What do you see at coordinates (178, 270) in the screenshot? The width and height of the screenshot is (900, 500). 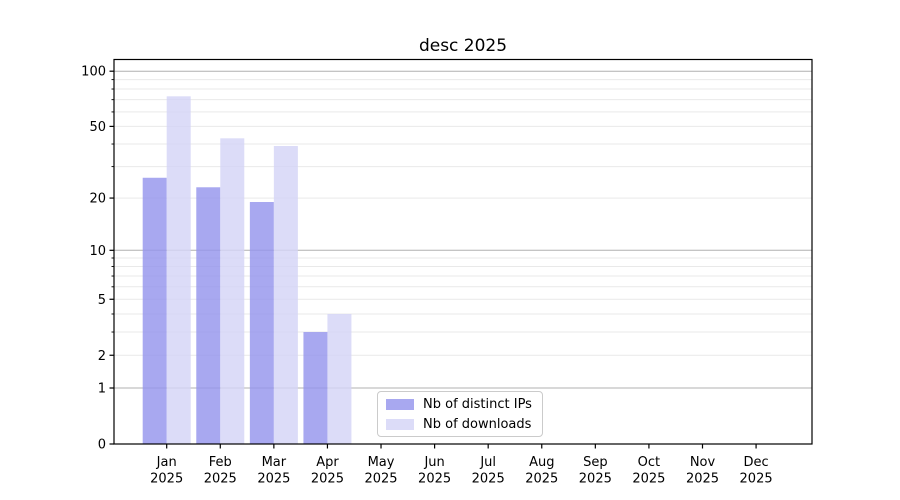 I see `bar-jan-nb-of-downloads` at bounding box center [178, 270].